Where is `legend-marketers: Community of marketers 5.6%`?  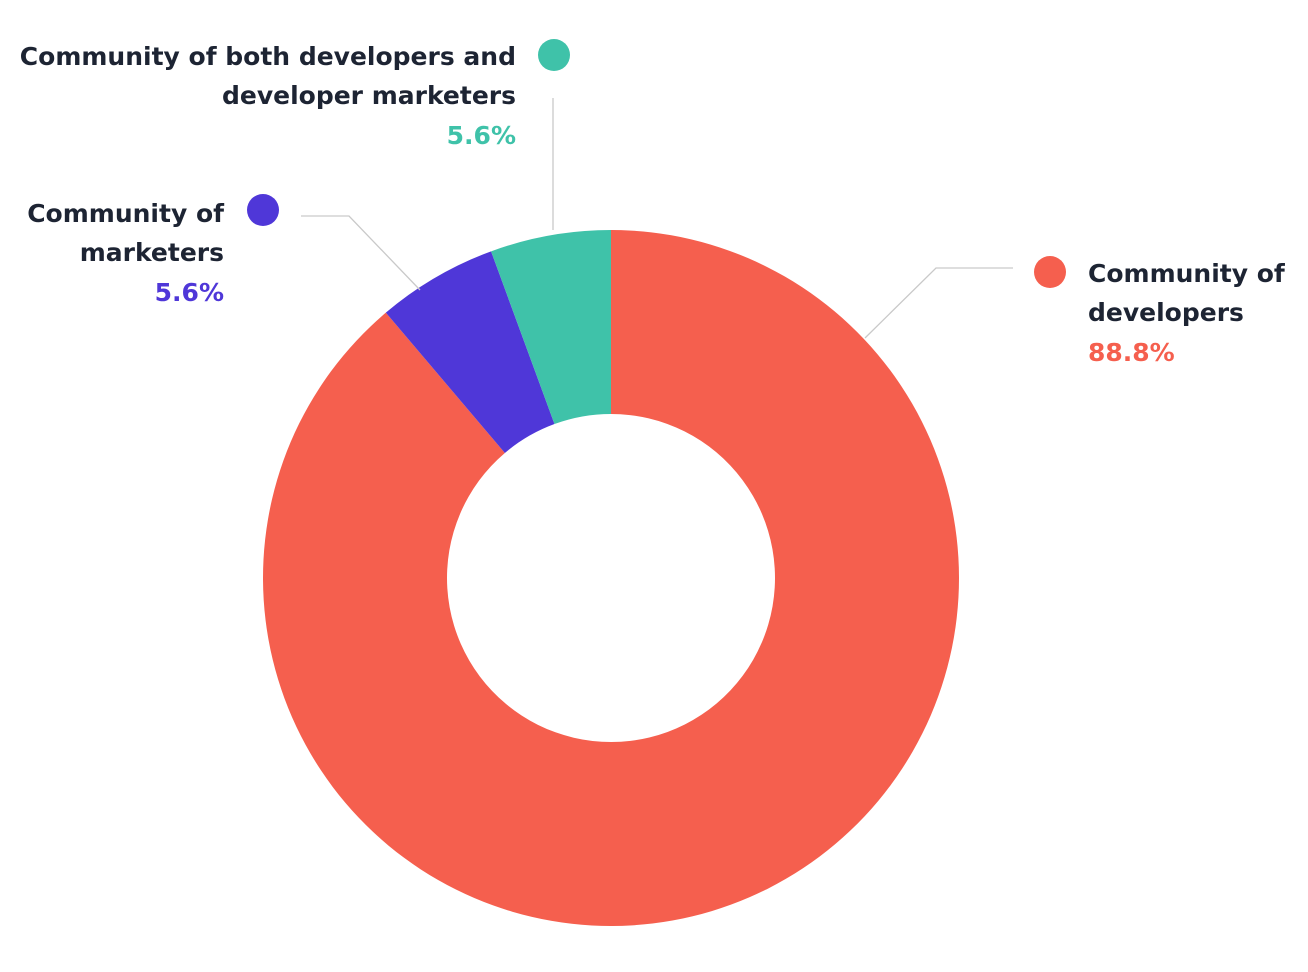
legend-marketers: Community of marketers 5.6% is located at coordinates (224, 250).